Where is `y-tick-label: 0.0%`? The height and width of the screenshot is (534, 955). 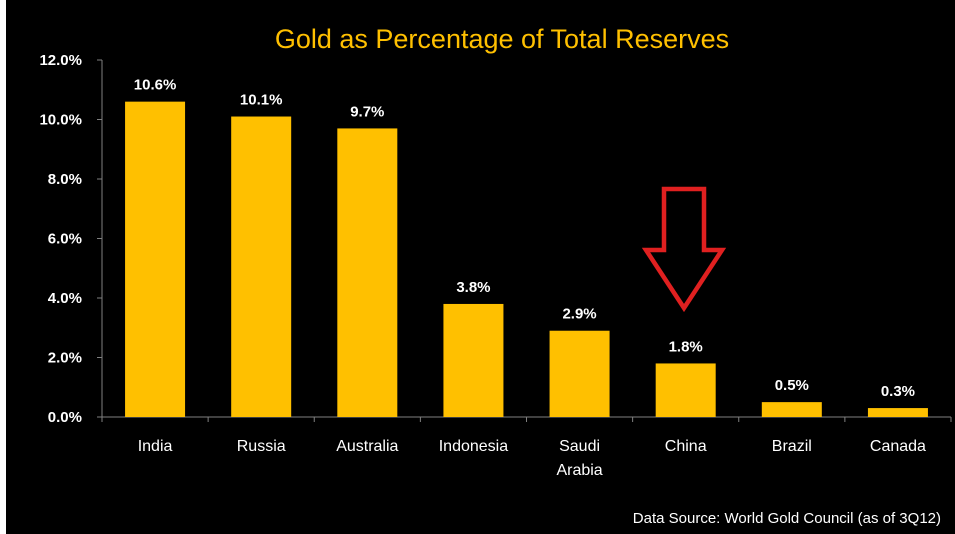 y-tick-label: 0.0% is located at coordinates (65, 417).